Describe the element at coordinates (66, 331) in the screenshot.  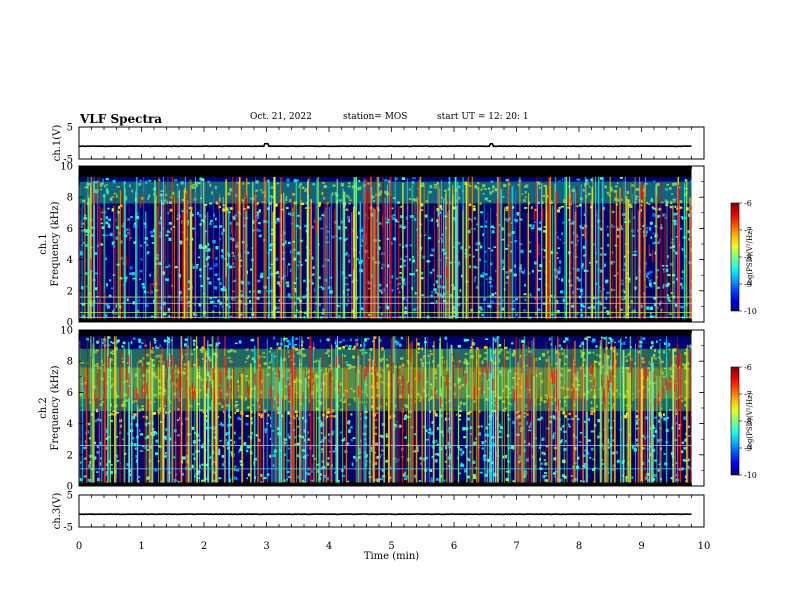
I see `y-tick-label: 10` at that location.